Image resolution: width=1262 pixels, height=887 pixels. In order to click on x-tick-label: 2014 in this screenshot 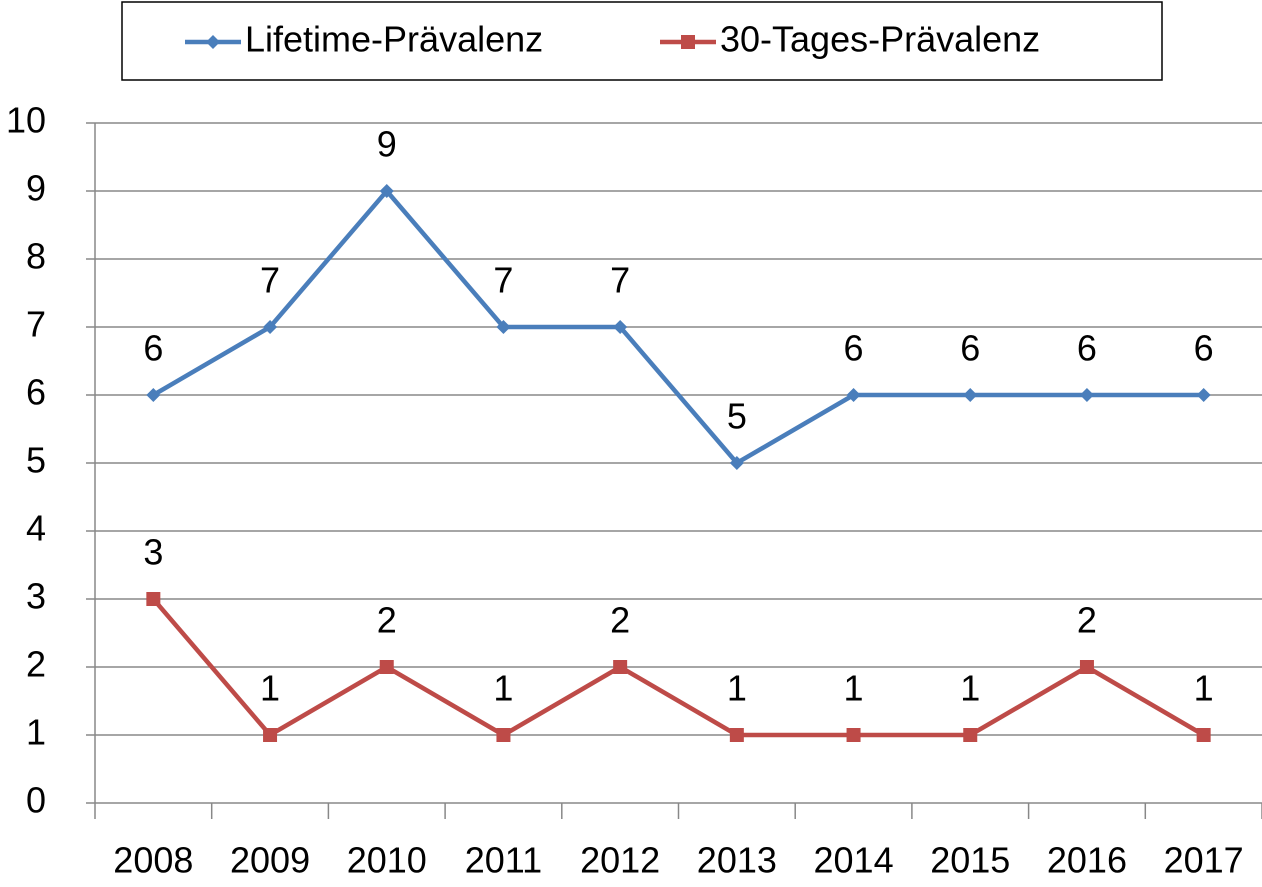, I will do `click(854, 860)`.